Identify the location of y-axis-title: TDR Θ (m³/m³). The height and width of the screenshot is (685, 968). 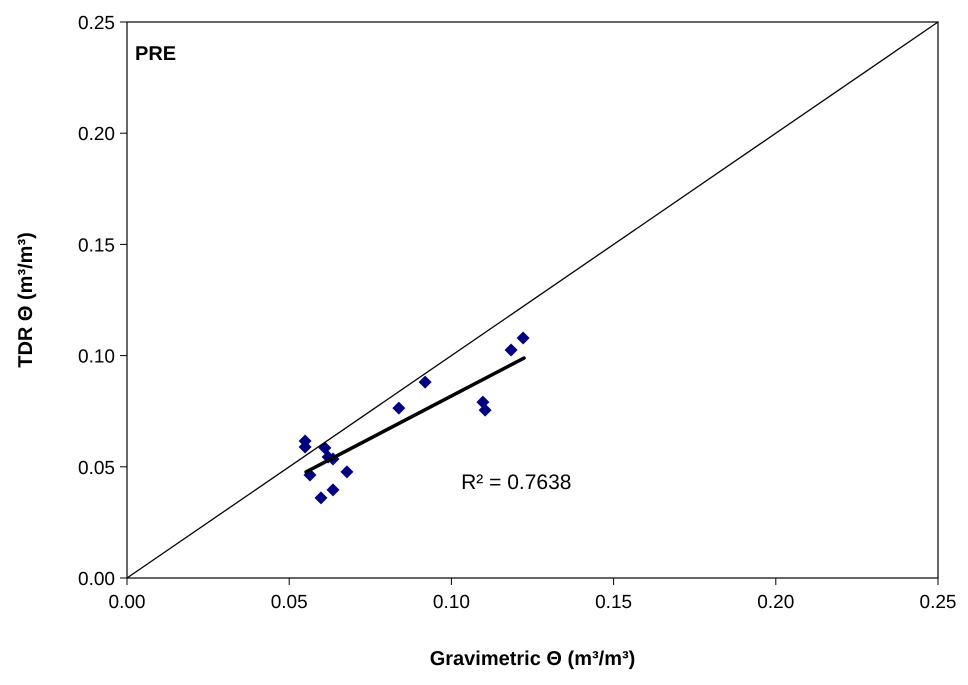
(26, 300).